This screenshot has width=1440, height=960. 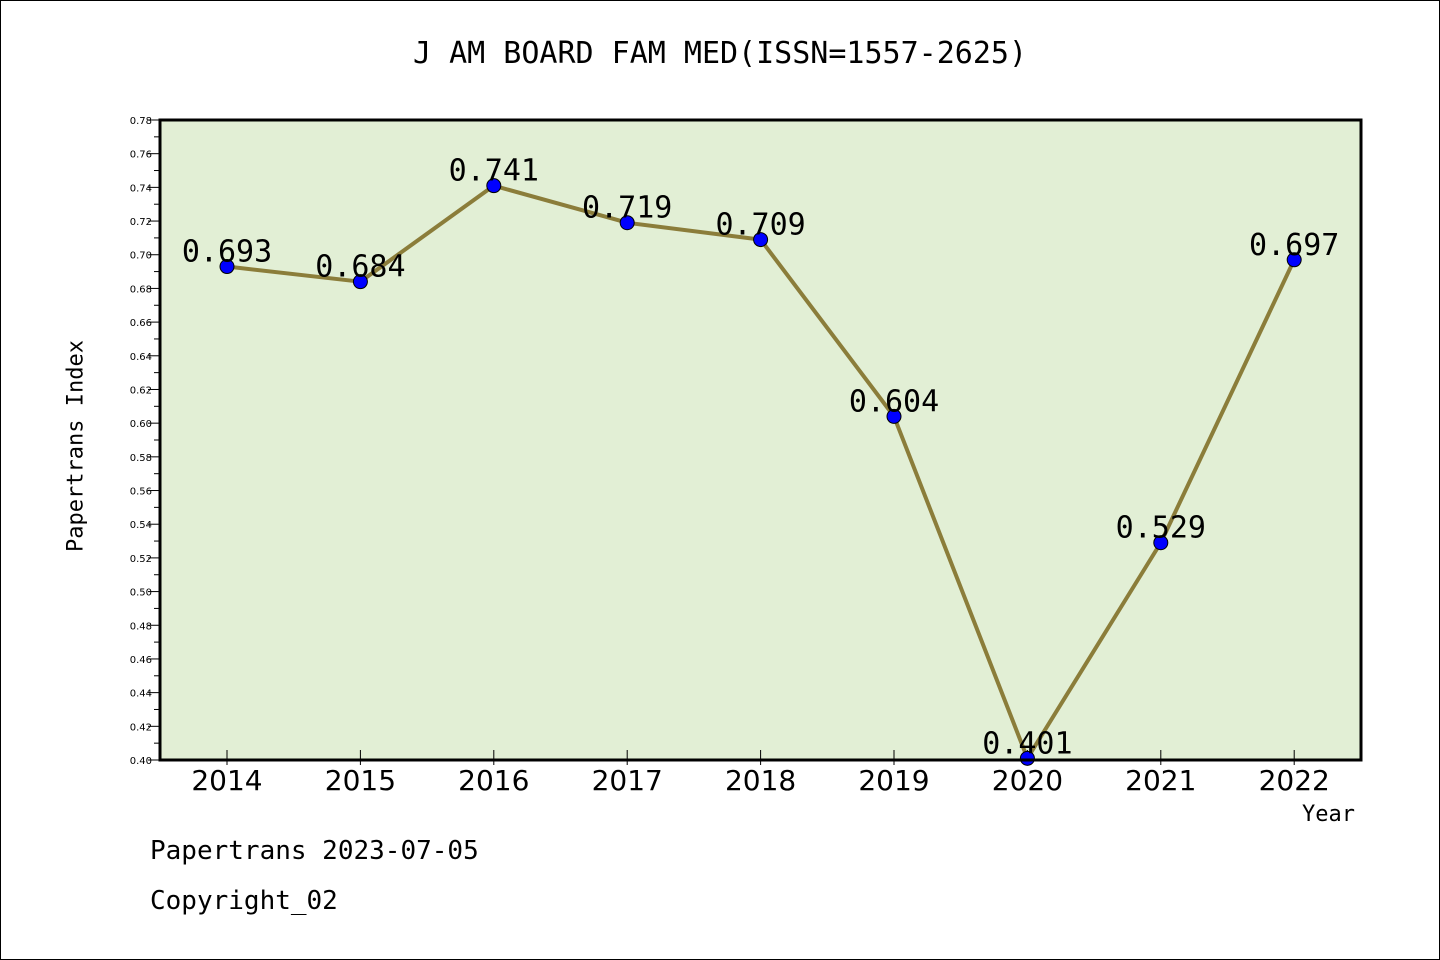 What do you see at coordinates (494, 171) in the screenshot?
I see `data-label: 0.741` at bounding box center [494, 171].